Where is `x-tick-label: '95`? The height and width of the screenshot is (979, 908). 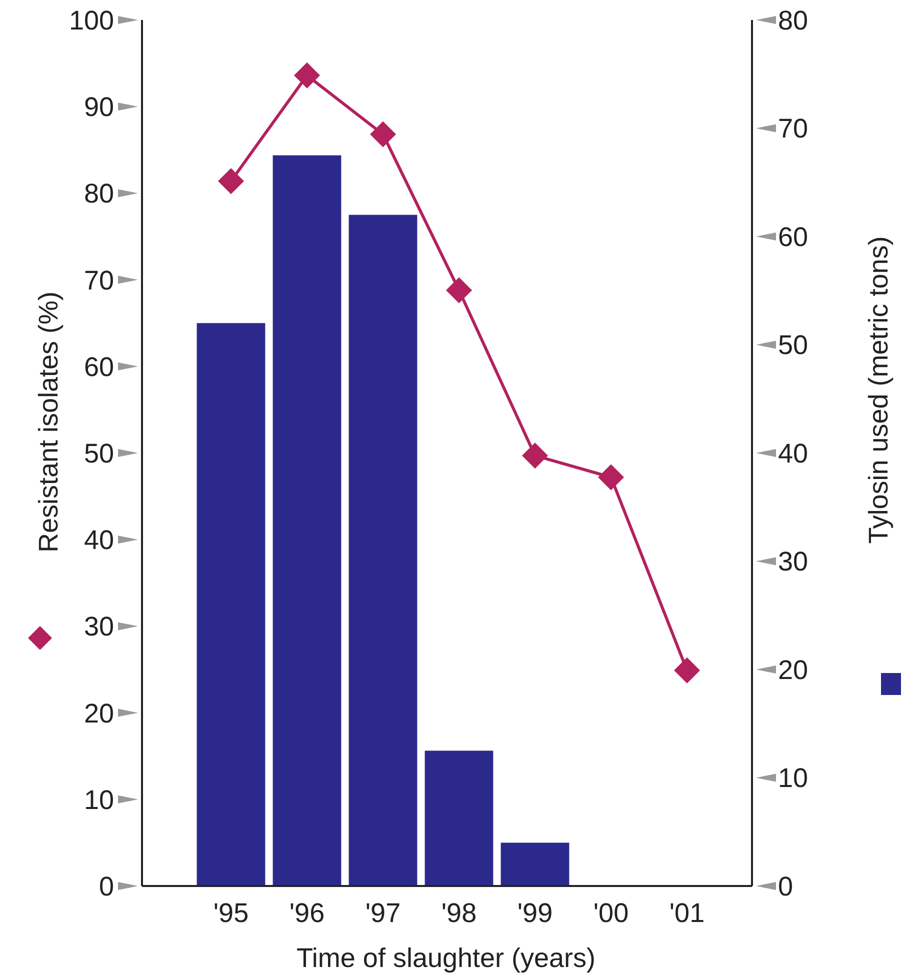
x-tick-label: '95 is located at coordinates (231, 913).